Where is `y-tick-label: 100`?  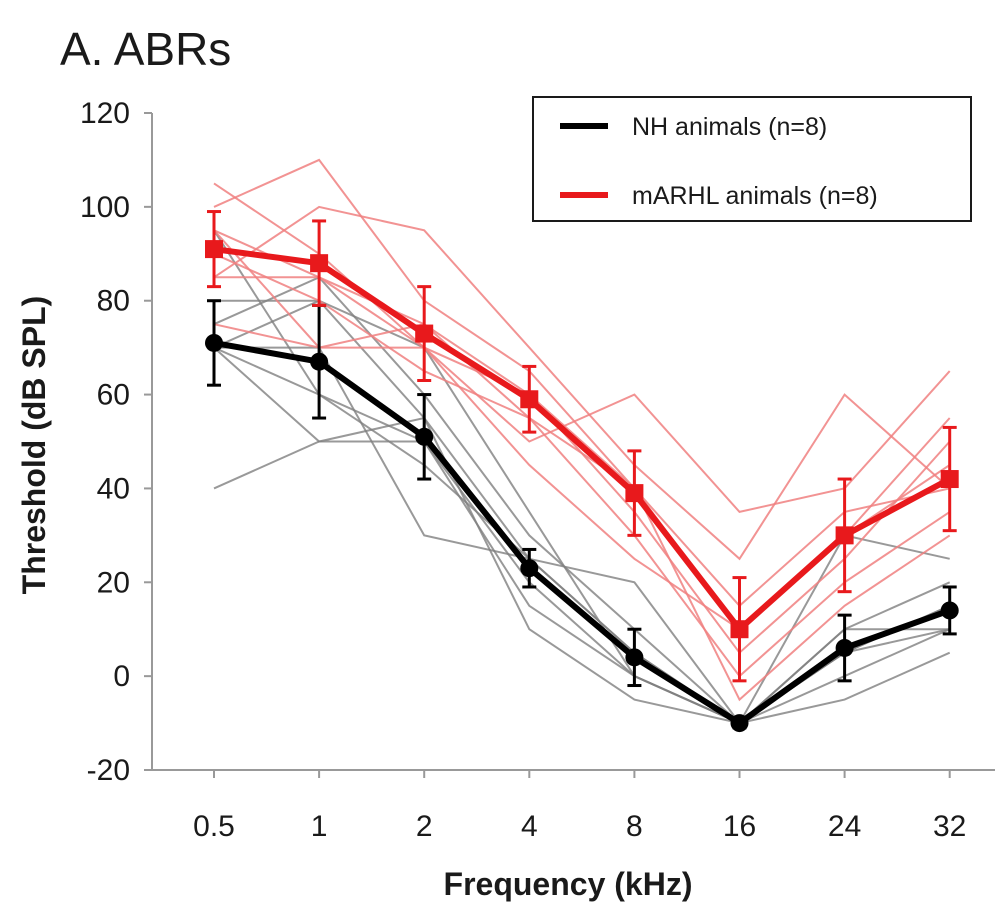
y-tick-label: 100 is located at coordinates (105, 207).